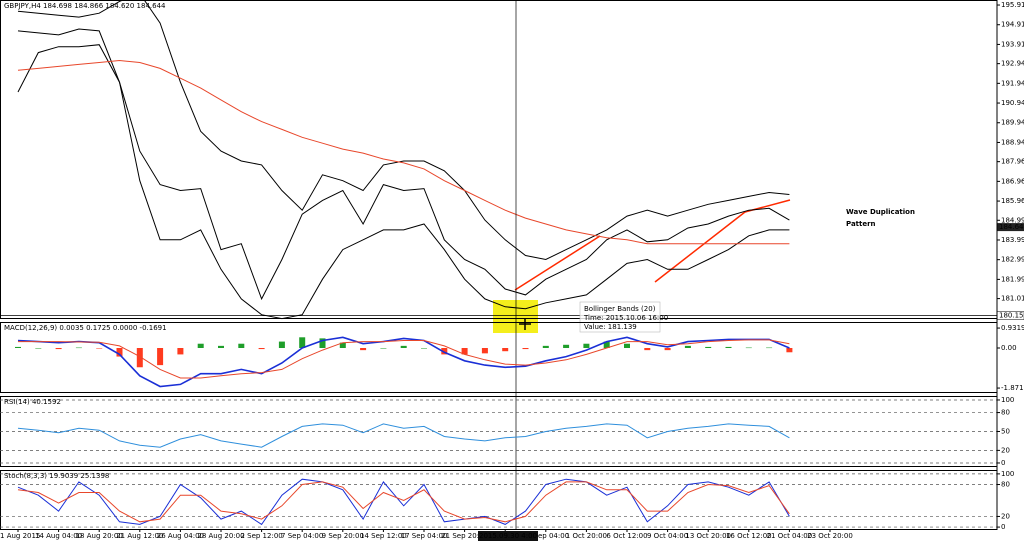 The height and width of the screenshot is (542, 1024). What do you see at coordinates (1005, 431) in the screenshot?
I see `y-tick-label: 50` at bounding box center [1005, 431].